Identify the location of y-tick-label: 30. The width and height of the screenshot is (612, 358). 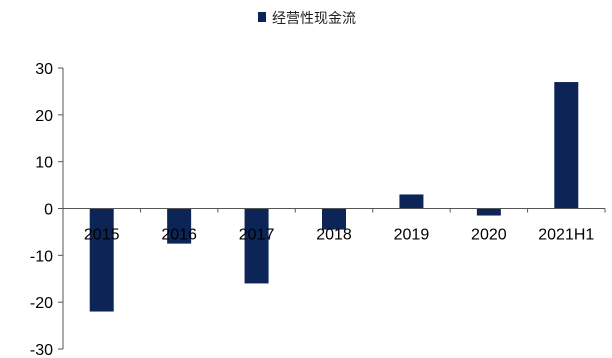
(44, 69).